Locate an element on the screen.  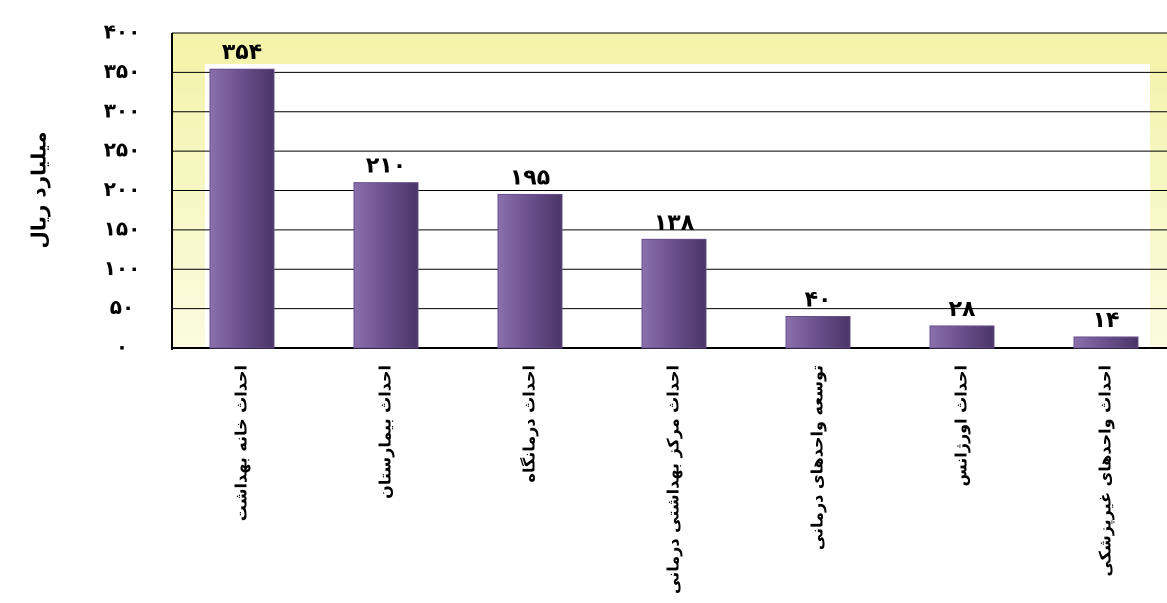
y-tick-label: ۱۰۰ is located at coordinates (122, 268).